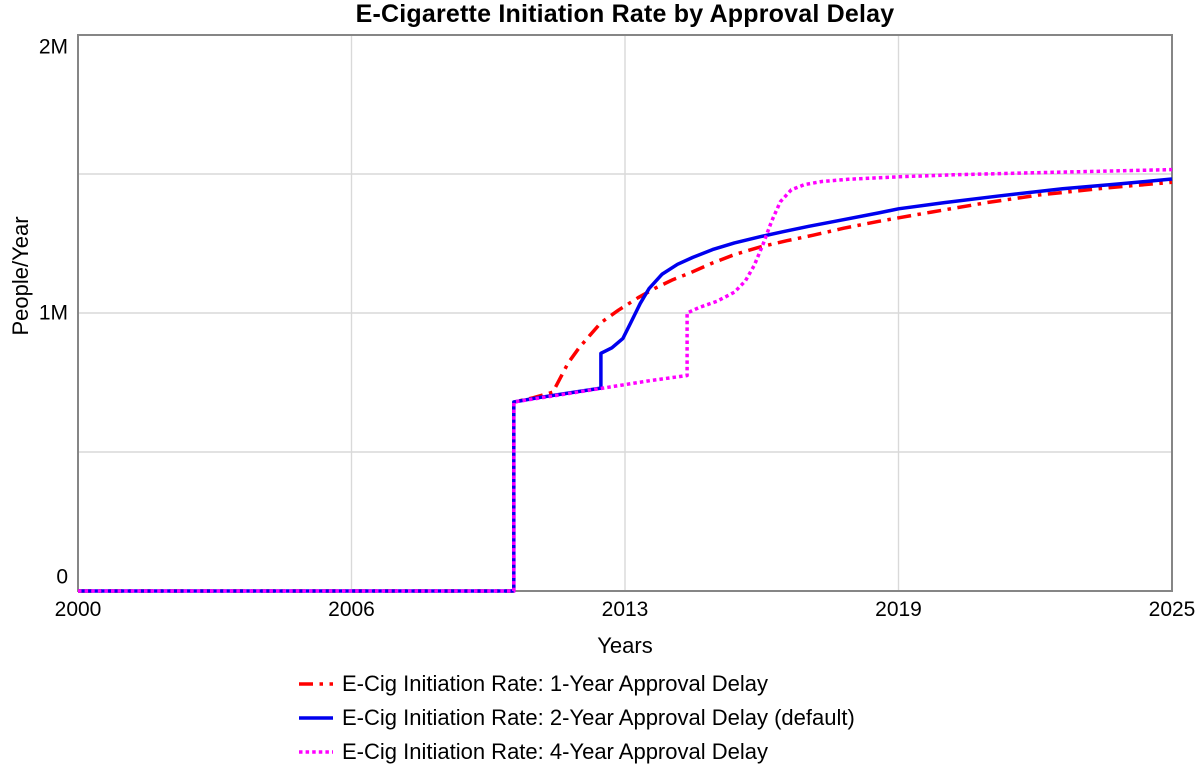 The height and width of the screenshot is (768, 1200). Describe the element at coordinates (898, 609) in the screenshot. I see `x-tick-label: 2019` at that location.